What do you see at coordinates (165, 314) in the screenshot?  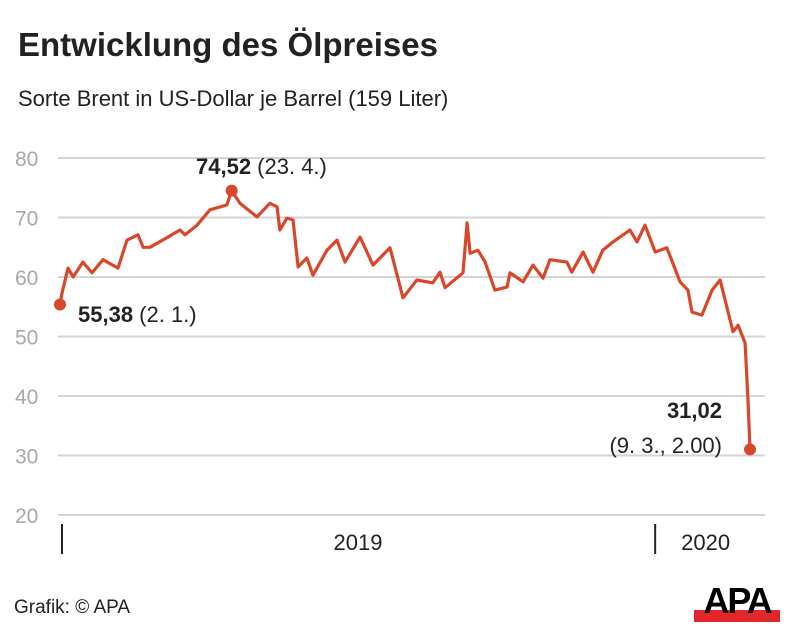 I see `annotation-date: (2. 1.)` at bounding box center [165, 314].